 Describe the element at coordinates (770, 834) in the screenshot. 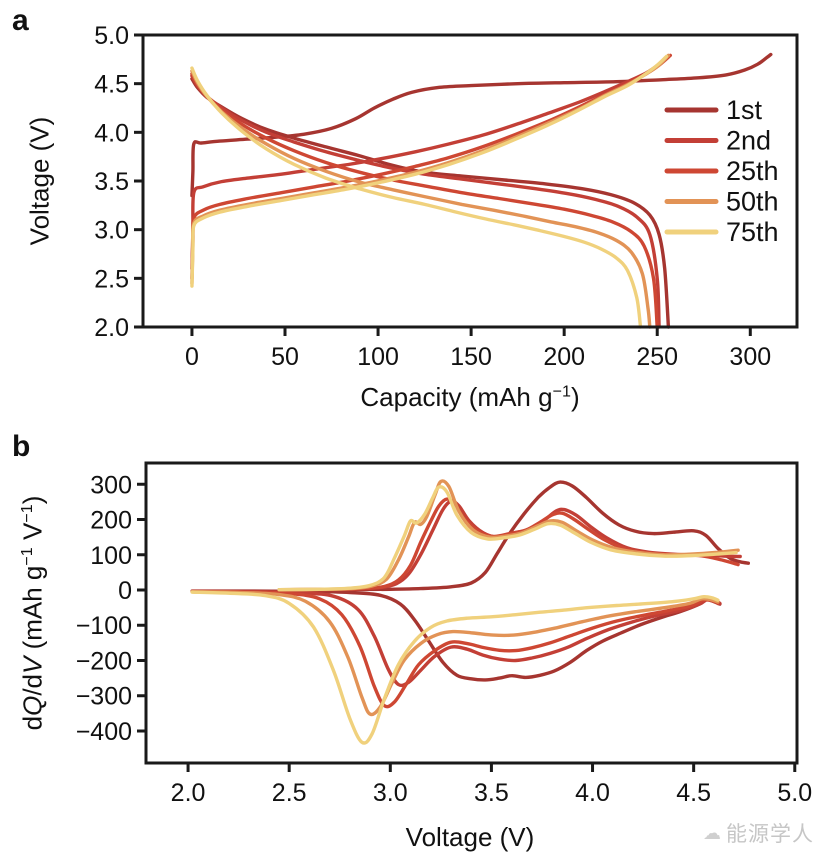

I see `watermark-text: 能源学人` at that location.